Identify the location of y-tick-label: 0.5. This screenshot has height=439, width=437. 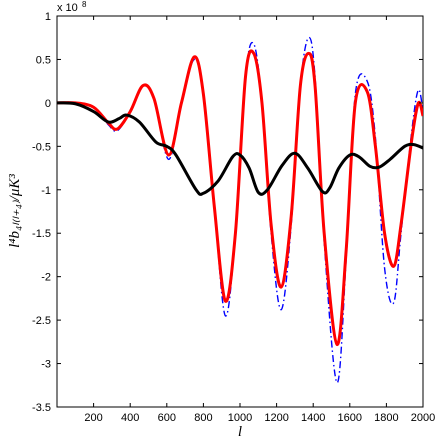
(43, 60).